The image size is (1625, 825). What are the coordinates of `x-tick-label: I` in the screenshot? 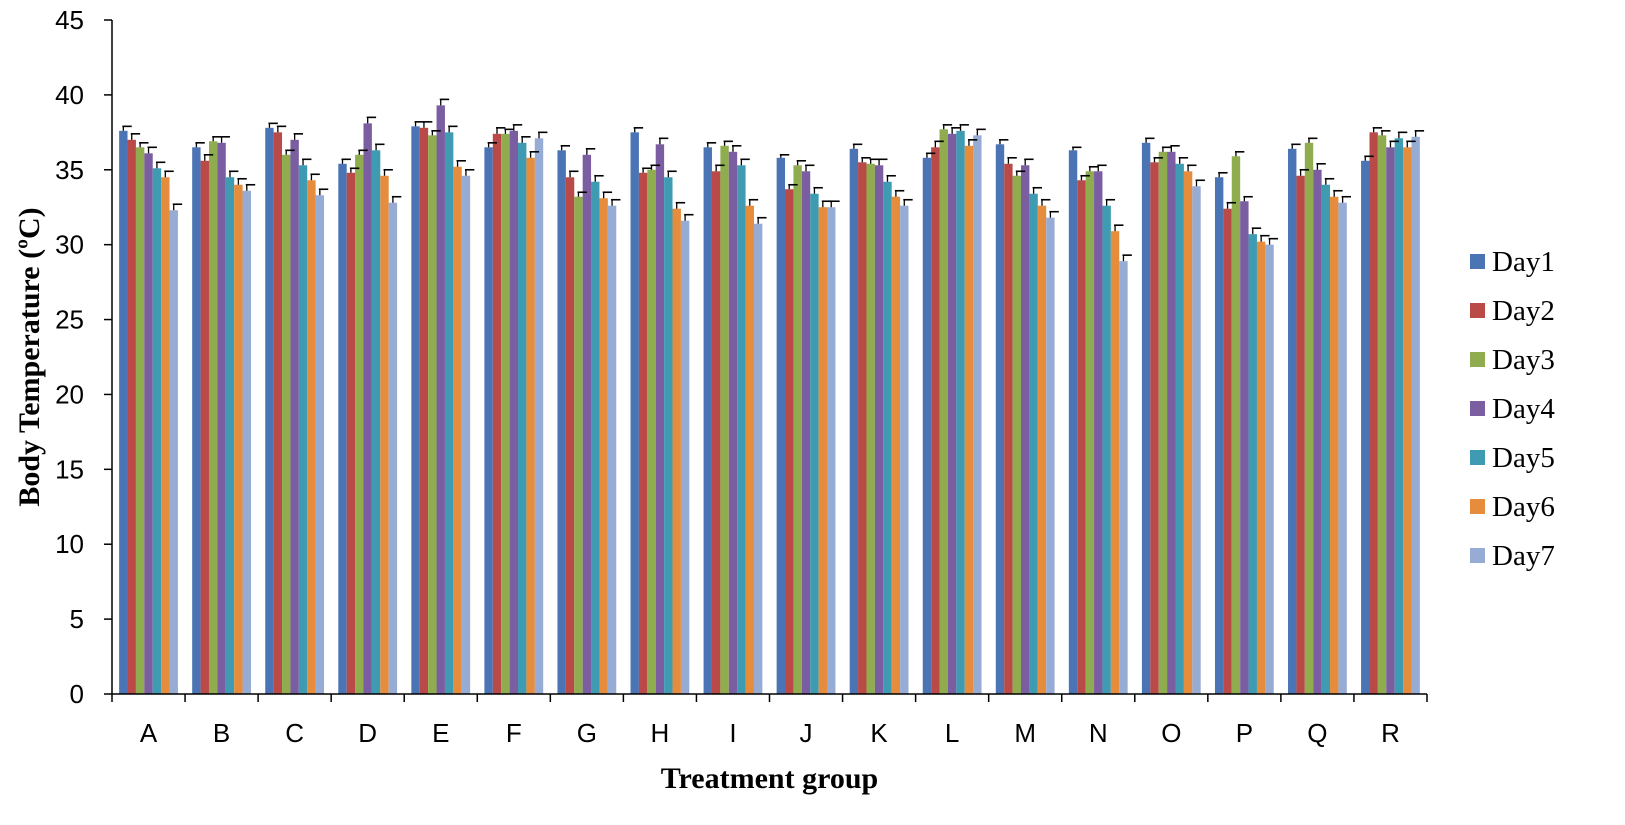 It's located at (732, 733).